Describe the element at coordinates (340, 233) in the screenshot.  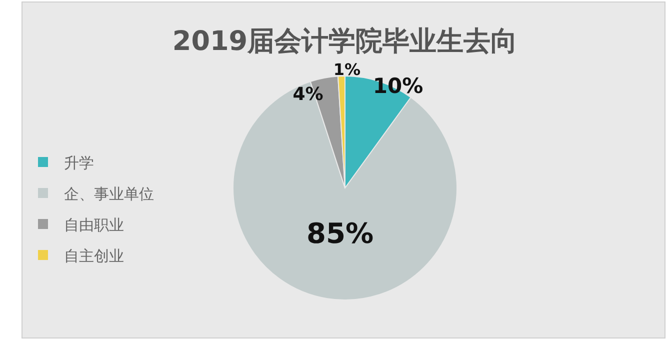
I see `data-label: 85%` at that location.